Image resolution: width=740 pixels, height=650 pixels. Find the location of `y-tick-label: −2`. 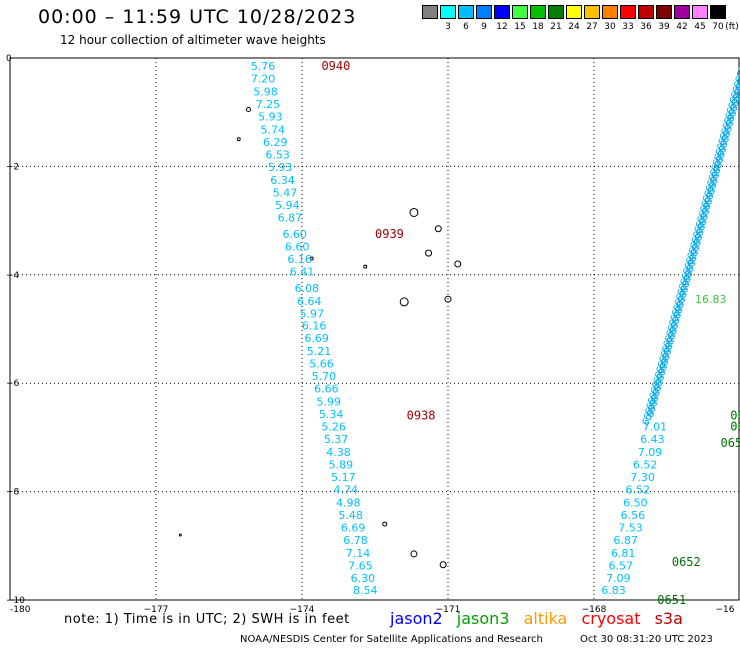

y-tick-label: −2 is located at coordinates (12, 167).